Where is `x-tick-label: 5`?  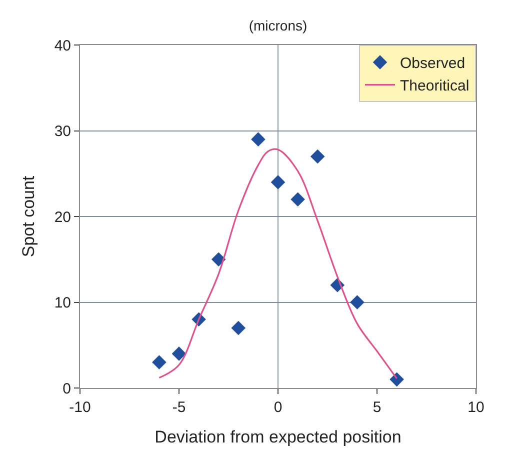
x-tick-label: 5 is located at coordinates (377, 407).